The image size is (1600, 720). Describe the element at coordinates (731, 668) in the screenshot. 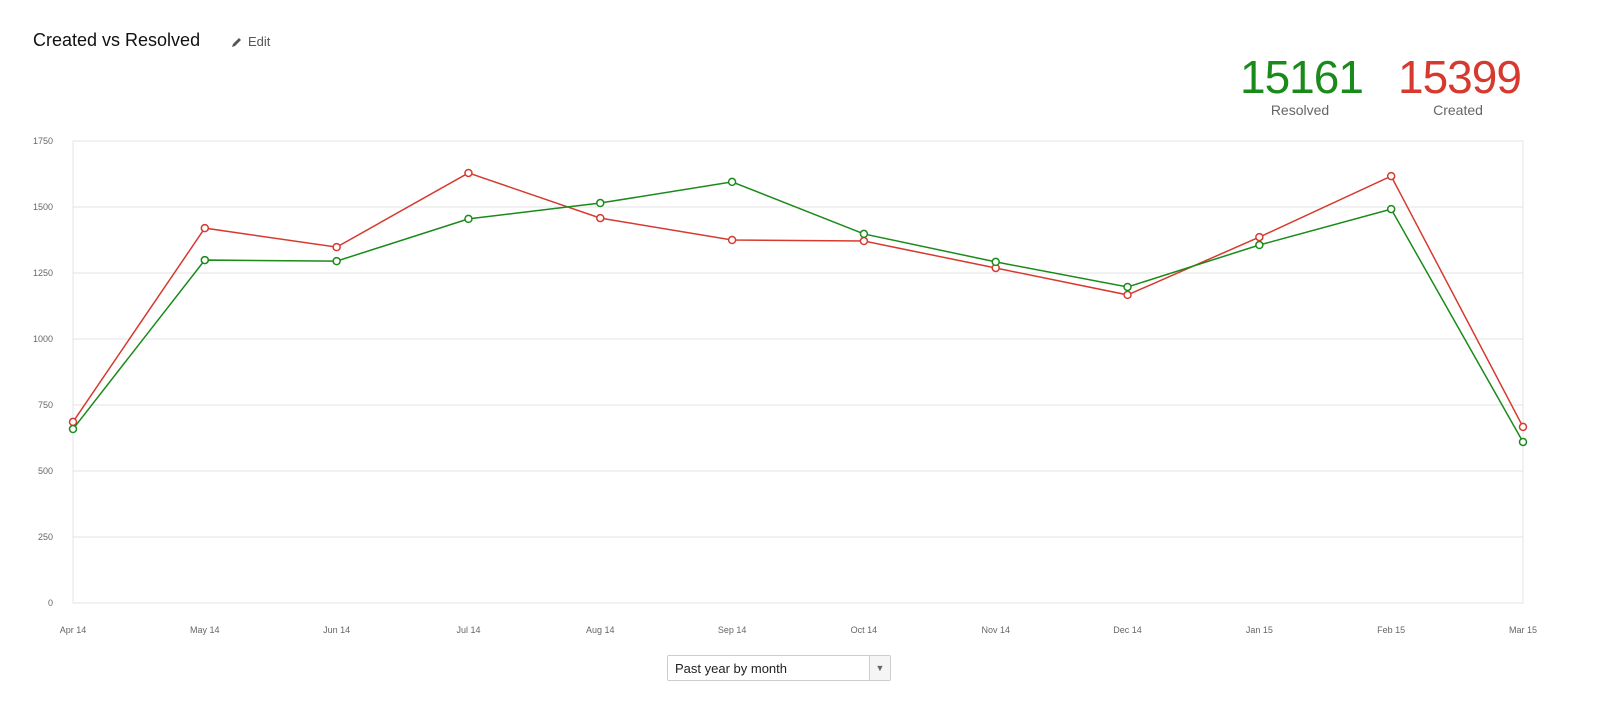

I see `period-select-value: Past year by month` at that location.